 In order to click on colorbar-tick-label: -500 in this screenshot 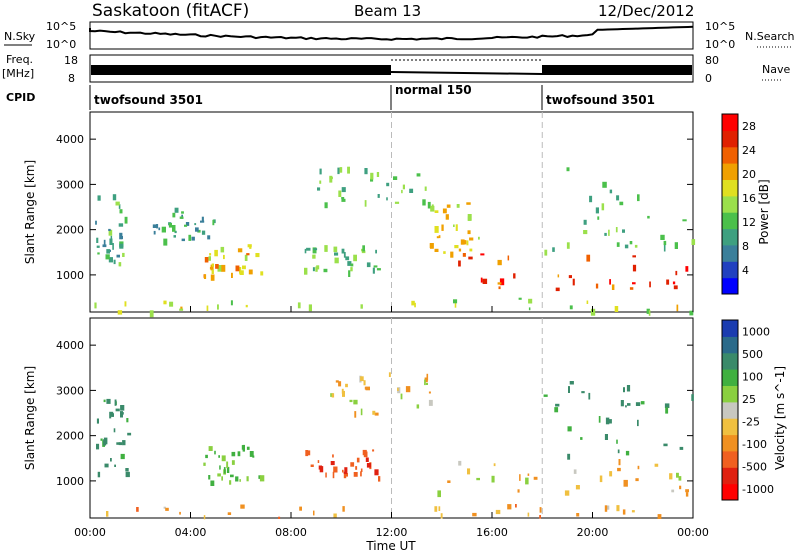, I will do `click(754, 466)`.